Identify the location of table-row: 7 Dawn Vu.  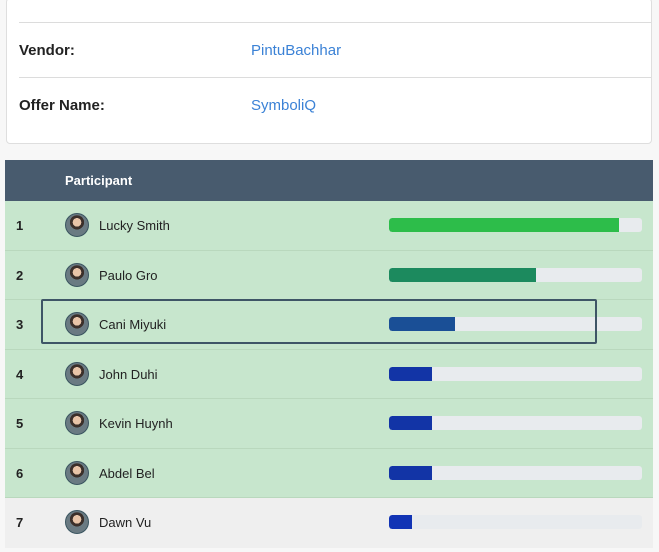
(329, 523).